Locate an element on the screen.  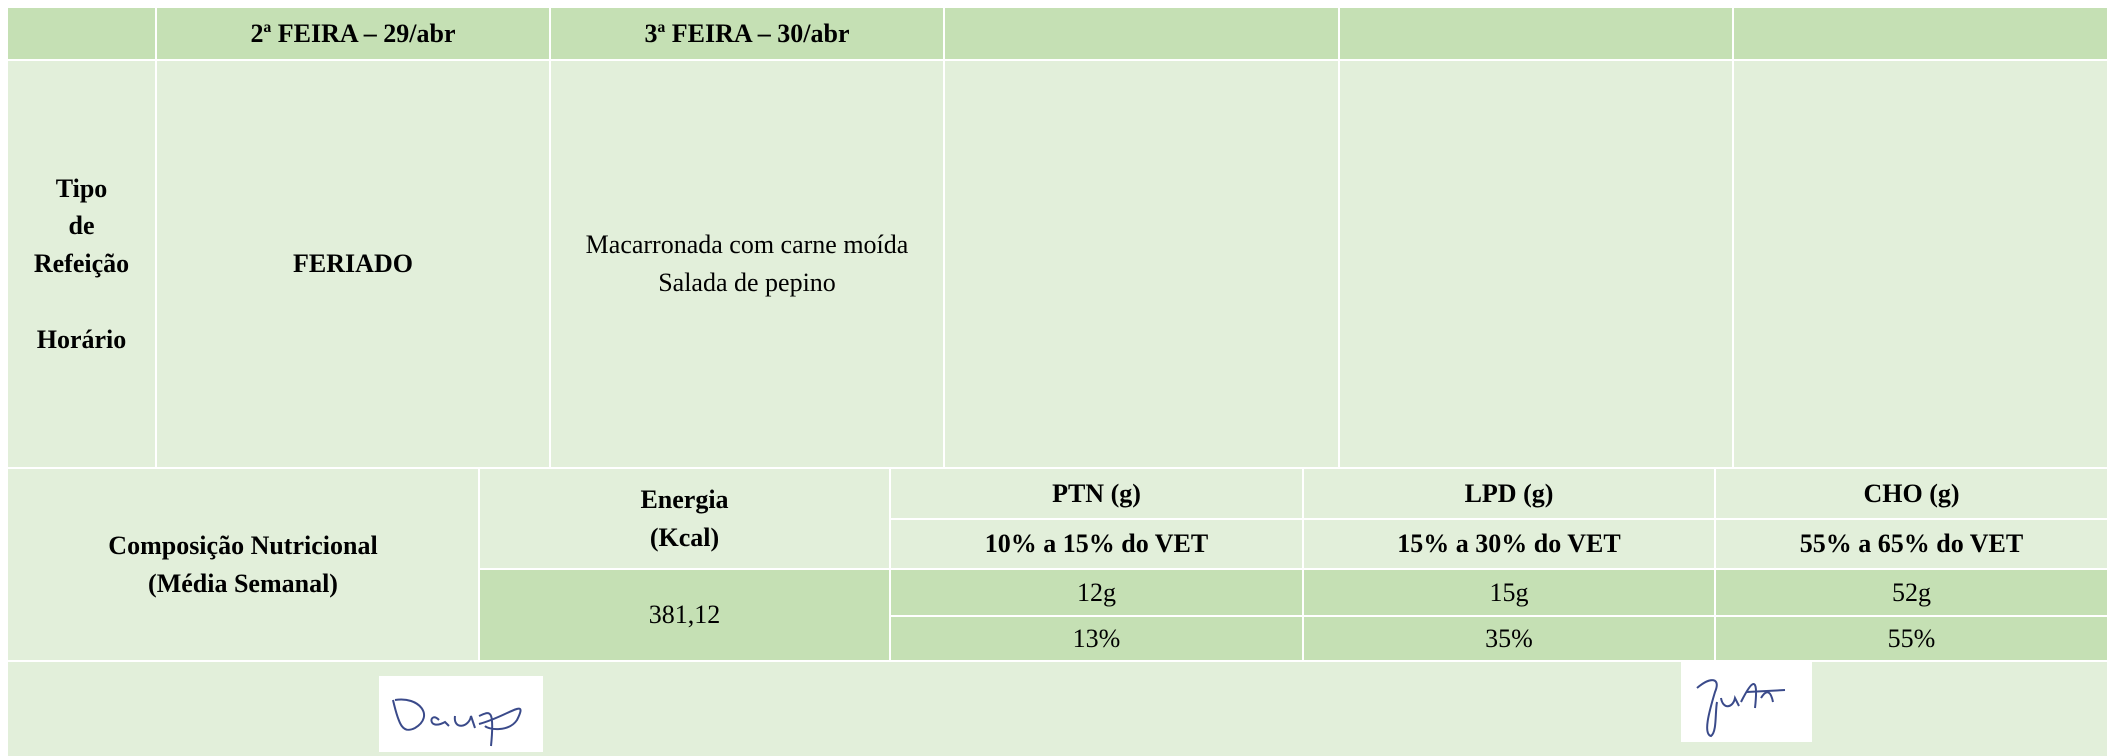
nutrient-grams: 52g is located at coordinates (1911, 592).